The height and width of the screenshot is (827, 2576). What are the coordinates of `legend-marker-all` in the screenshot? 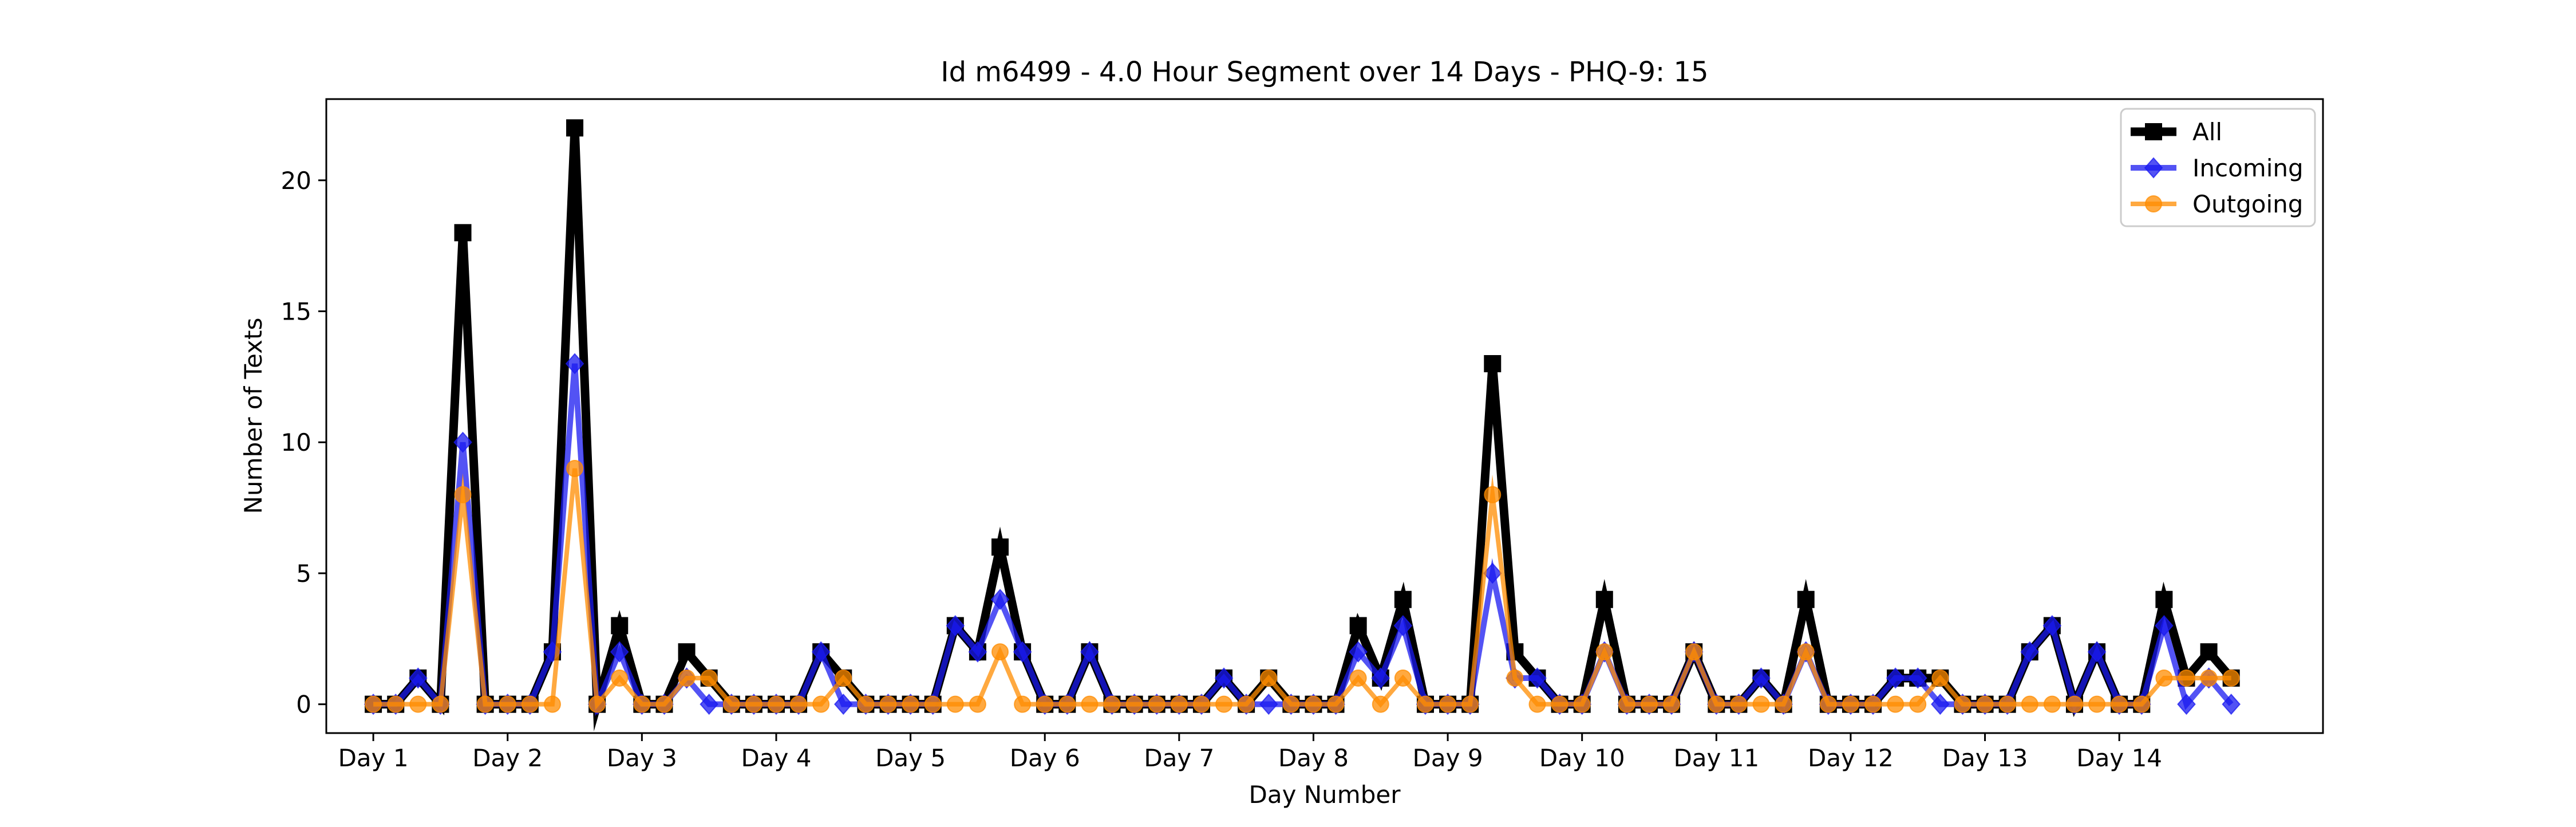 It's located at (2153, 131).